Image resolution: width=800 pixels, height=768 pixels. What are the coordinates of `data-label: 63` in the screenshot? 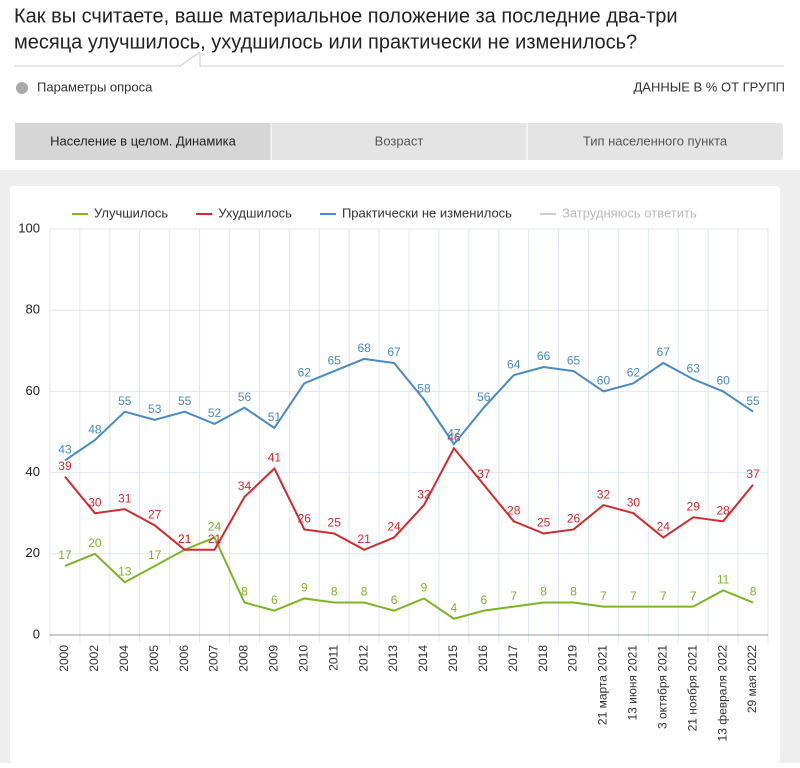 It's located at (694, 368).